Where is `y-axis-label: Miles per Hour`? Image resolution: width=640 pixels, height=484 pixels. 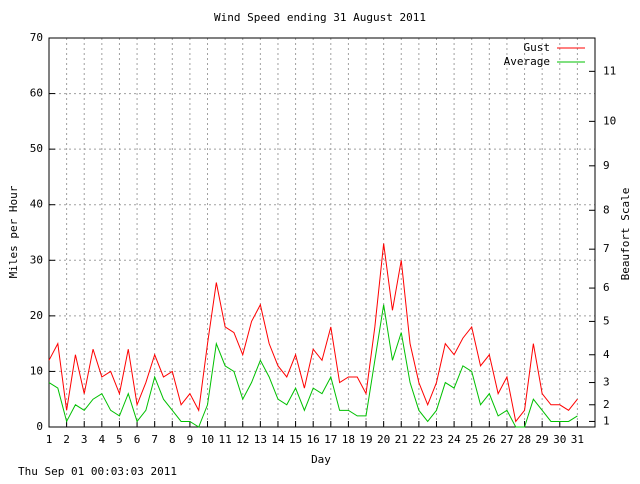 y-axis-label: Miles per Hour is located at coordinates (13, 231).